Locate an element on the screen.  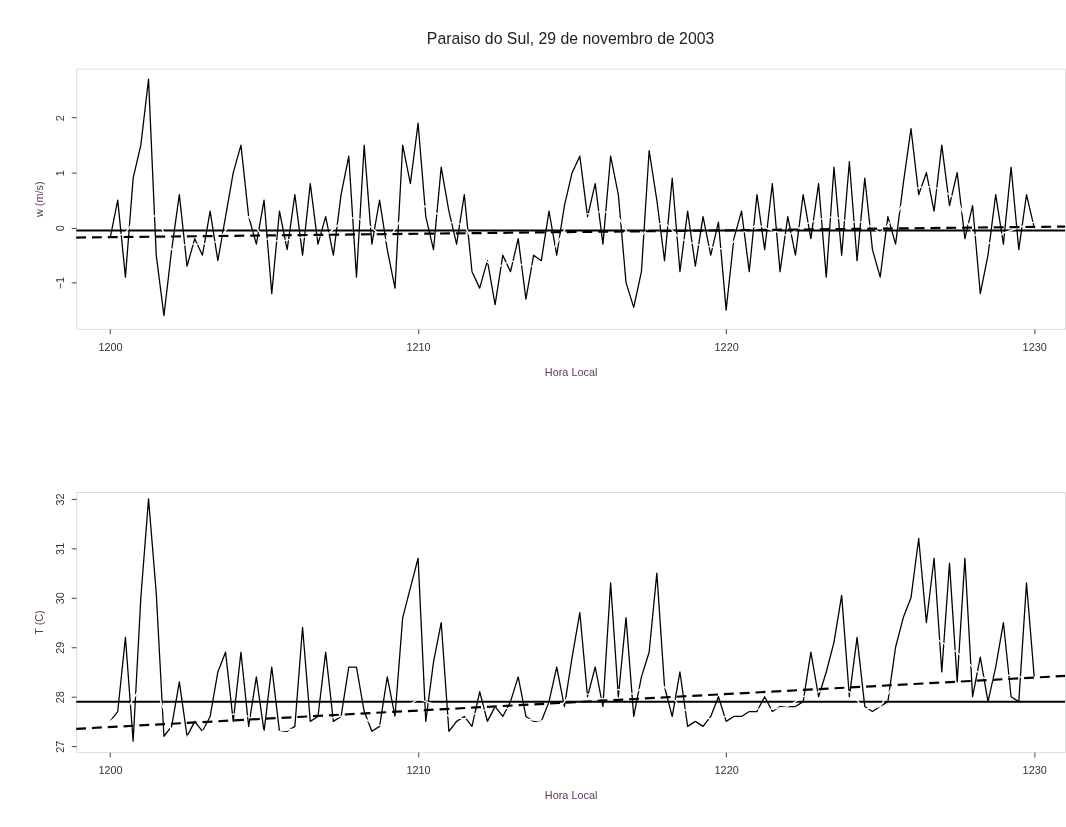
line-series is located at coordinates (572, 227).